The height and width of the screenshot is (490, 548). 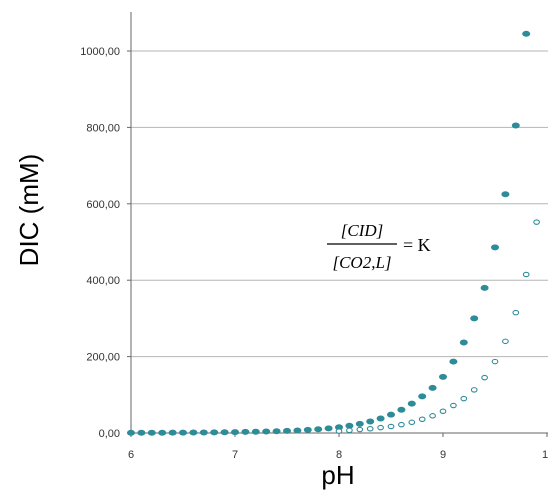 What do you see at coordinates (29, 210) in the screenshot?
I see `y-axis-label: DIC (mM)` at bounding box center [29, 210].